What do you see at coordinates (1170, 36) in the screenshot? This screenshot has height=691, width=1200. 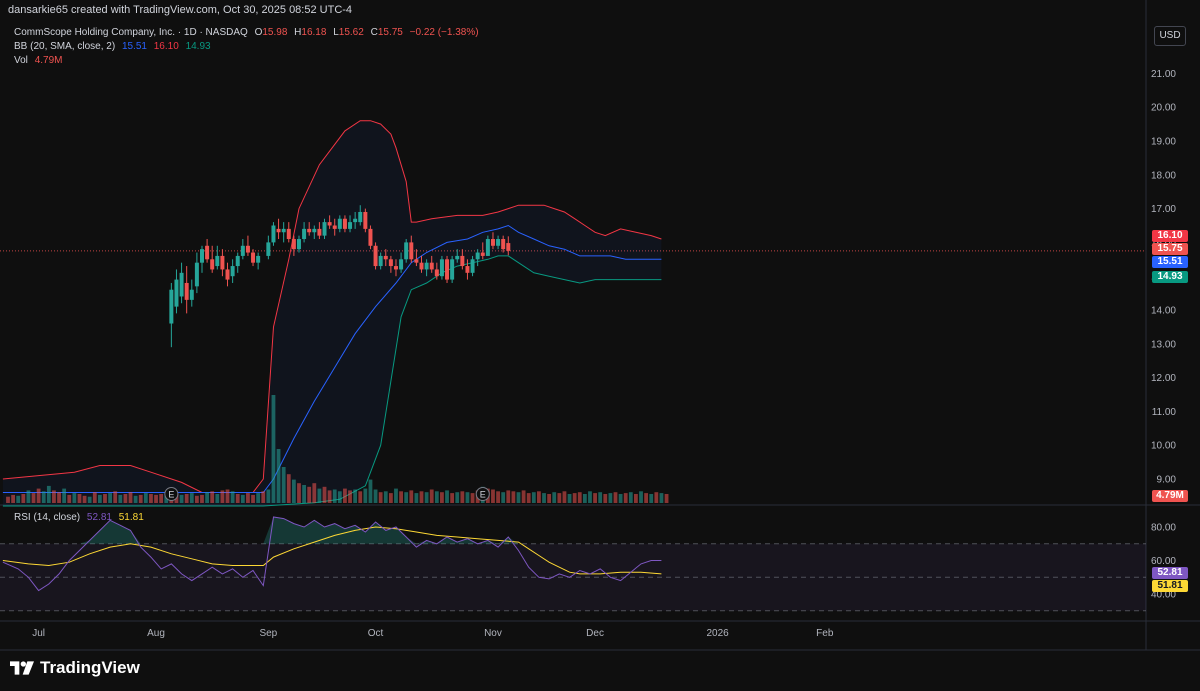 I see `currency-button: USD` at bounding box center [1170, 36].